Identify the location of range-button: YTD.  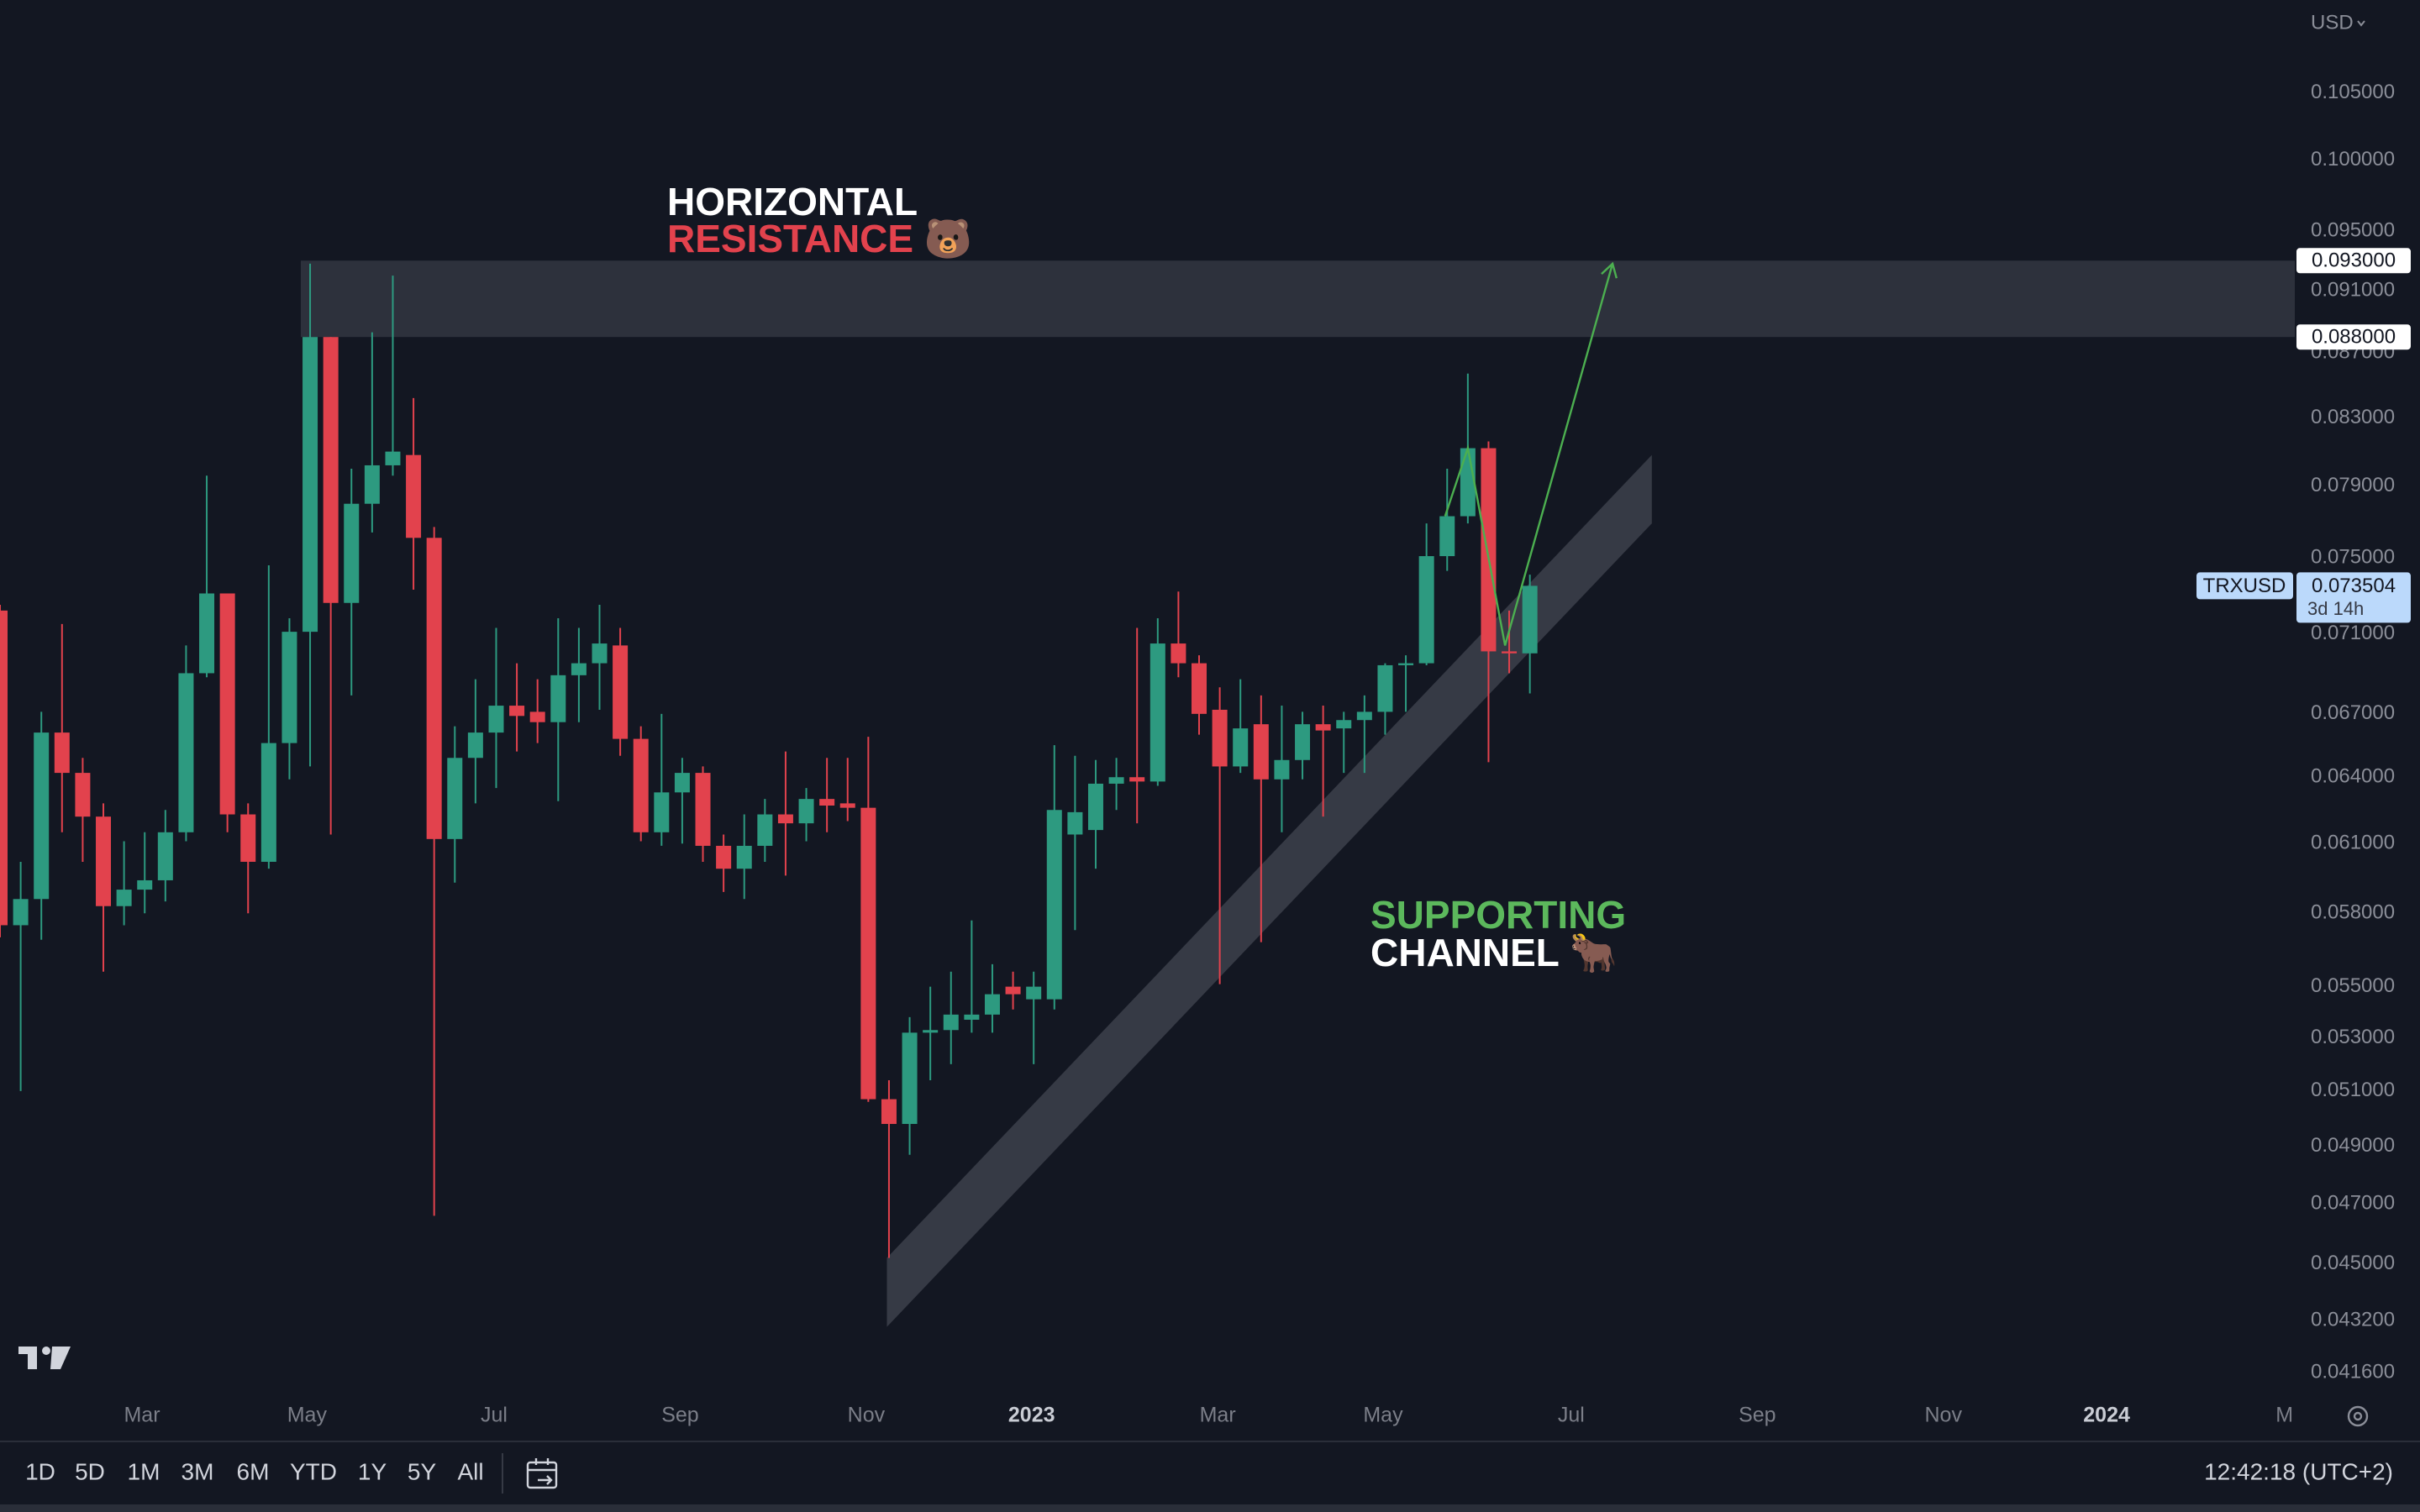
(314, 1471).